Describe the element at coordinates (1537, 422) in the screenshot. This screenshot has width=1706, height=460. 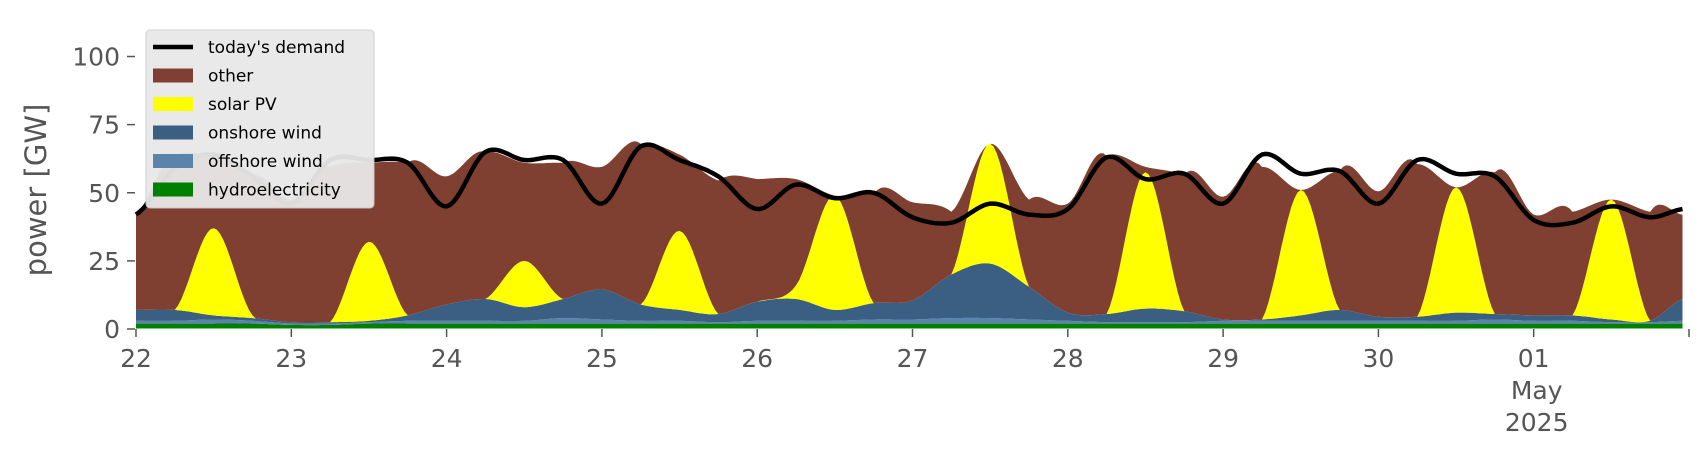
I see `x-tick-sublabel: 2025` at that location.